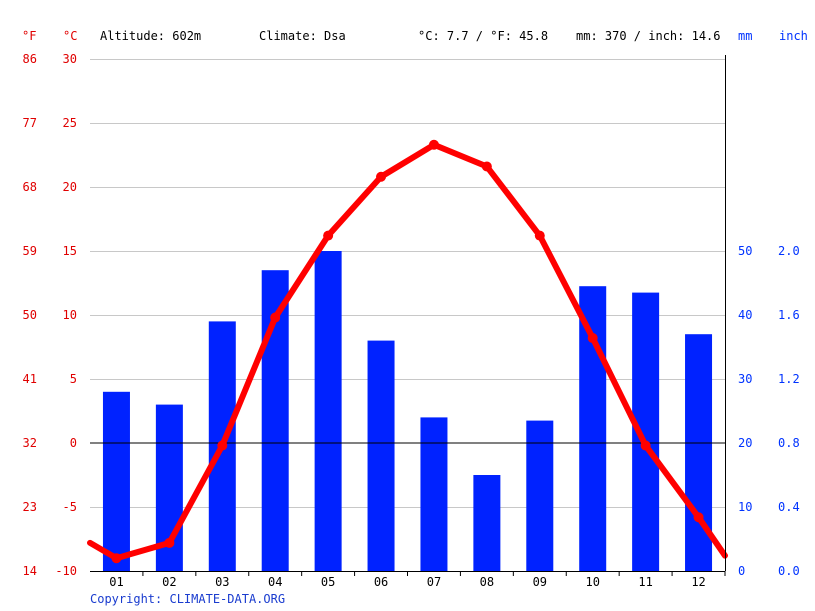 This screenshot has width=815, height=611. What do you see at coordinates (29, 36) in the screenshot?
I see `fahrenheit-unit-label: °F` at bounding box center [29, 36].